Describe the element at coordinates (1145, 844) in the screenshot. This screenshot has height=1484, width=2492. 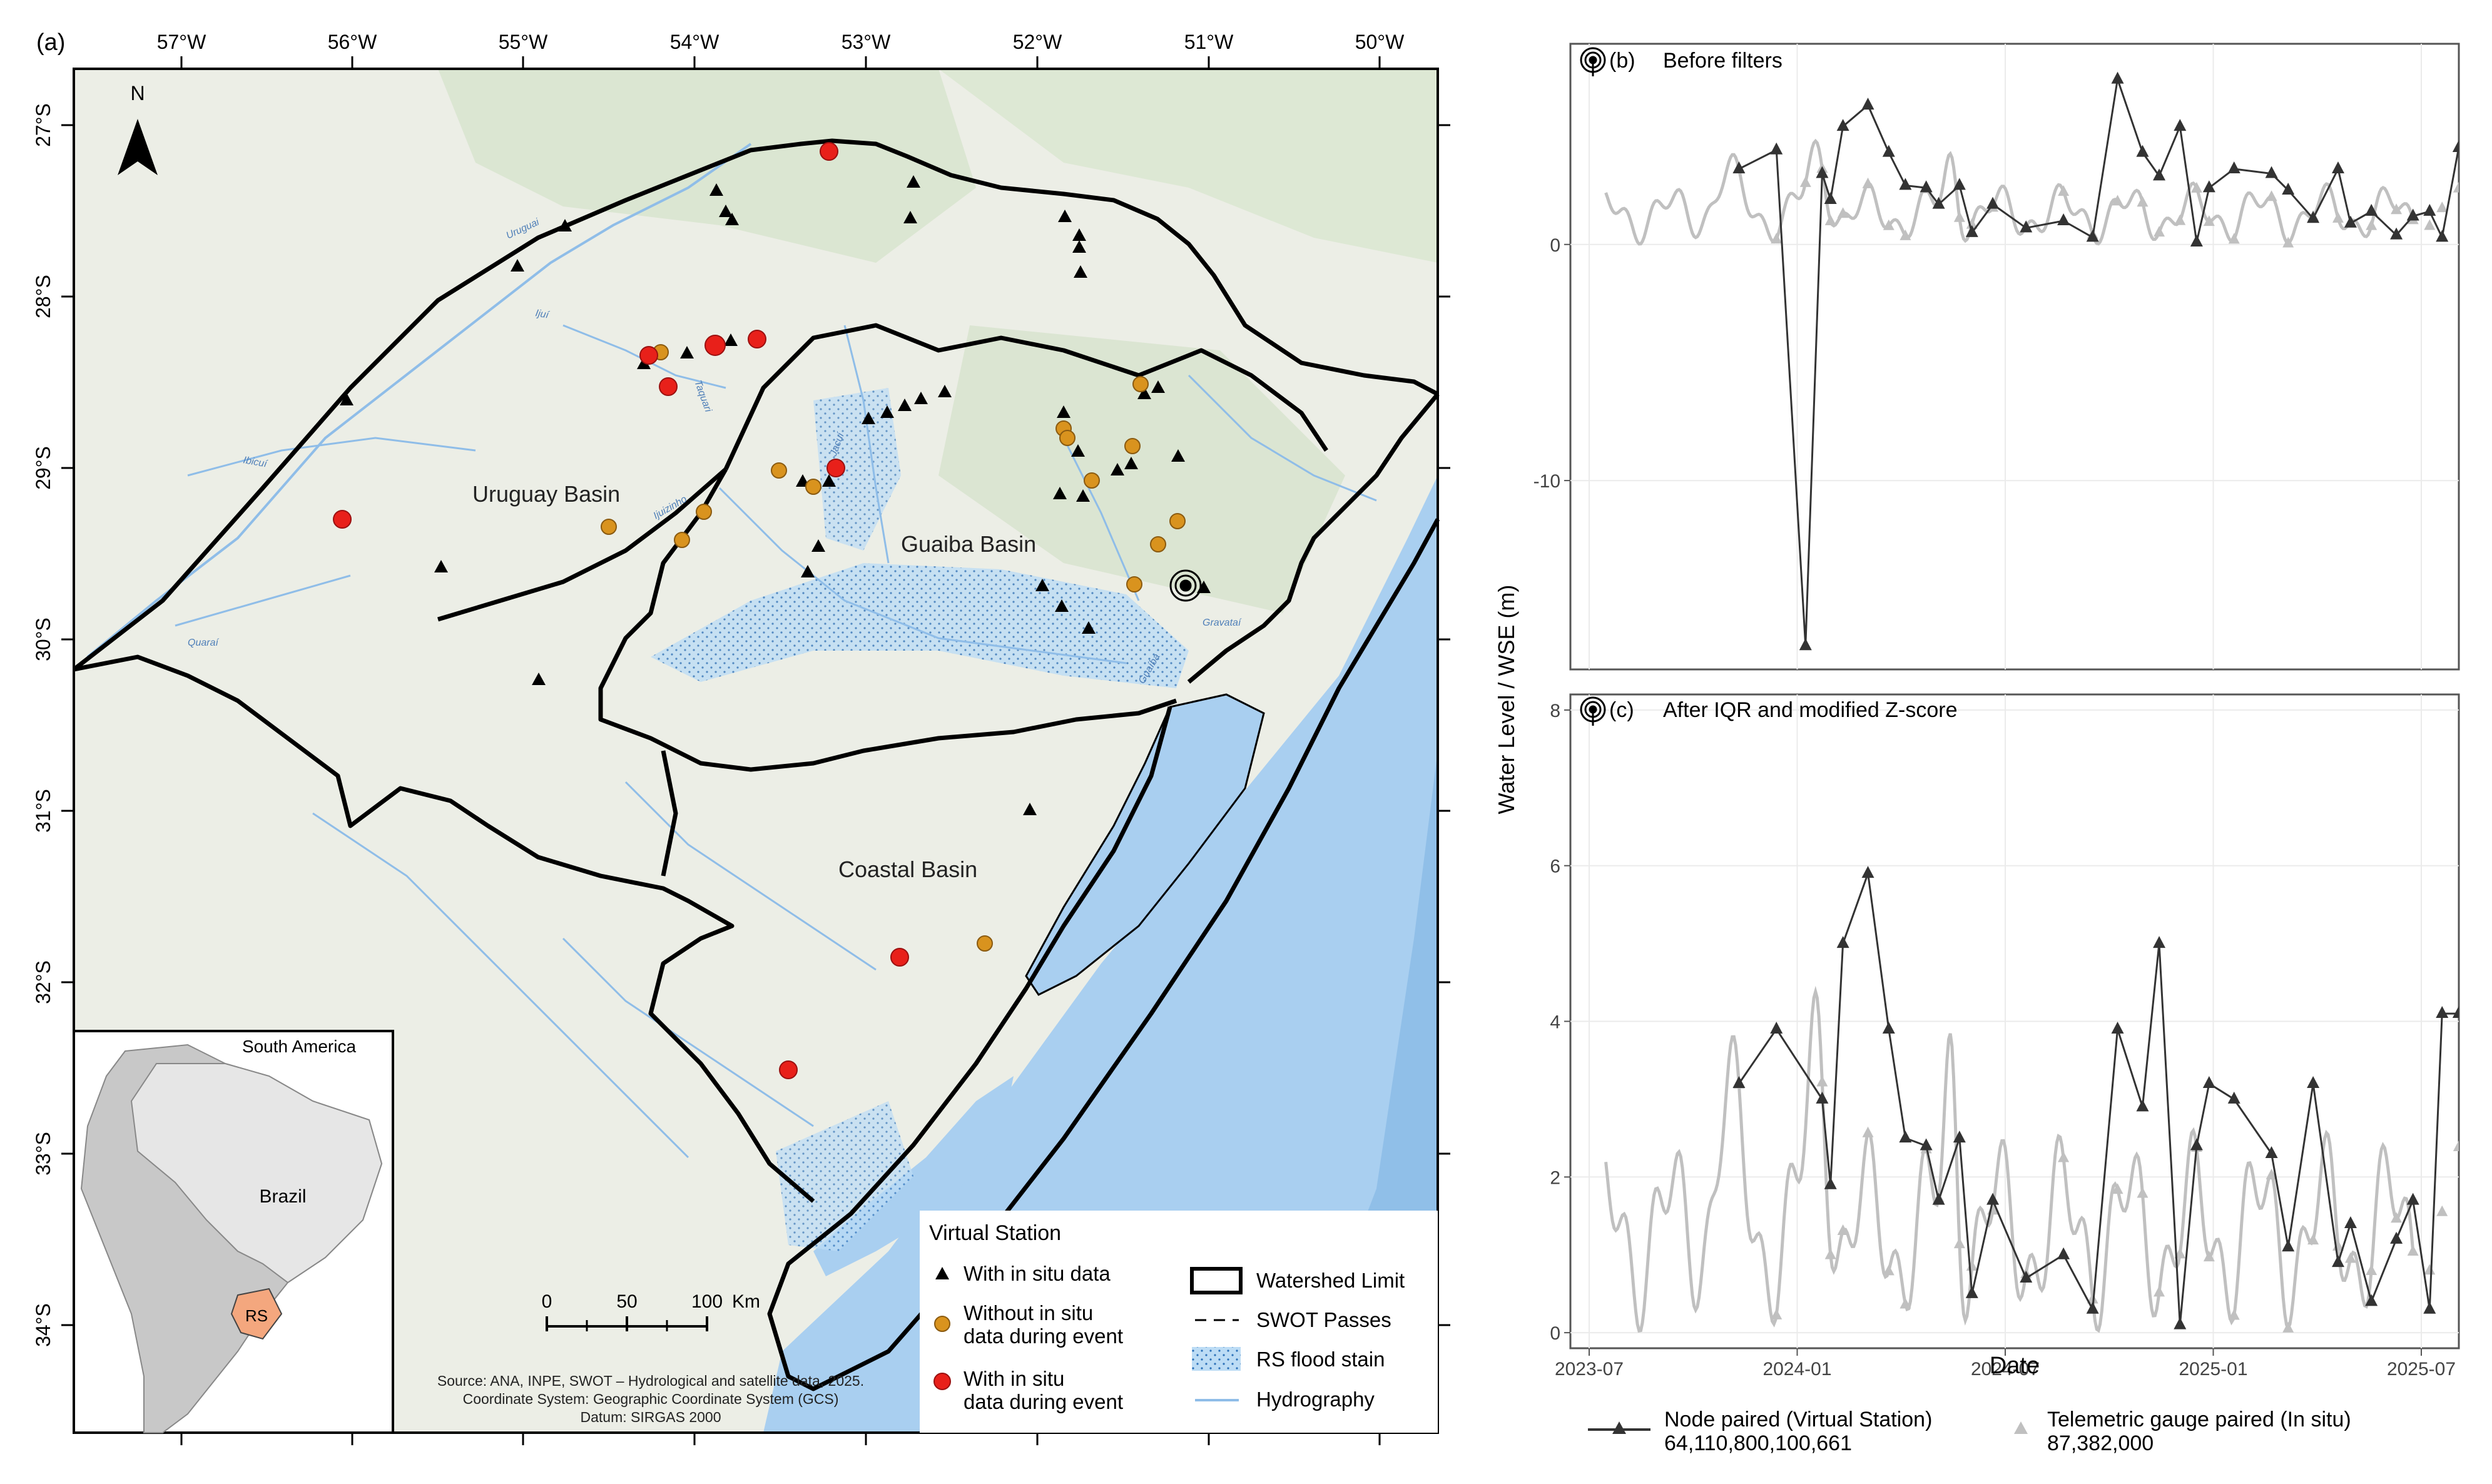
I see `patos-lagoon` at that location.